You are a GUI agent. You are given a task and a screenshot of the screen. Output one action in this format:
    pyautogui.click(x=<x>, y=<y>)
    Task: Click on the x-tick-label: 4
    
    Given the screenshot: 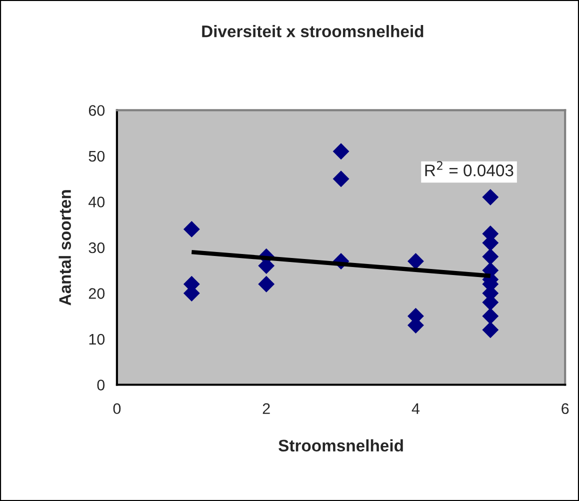 What is the action you would take?
    pyautogui.click(x=416, y=408)
    